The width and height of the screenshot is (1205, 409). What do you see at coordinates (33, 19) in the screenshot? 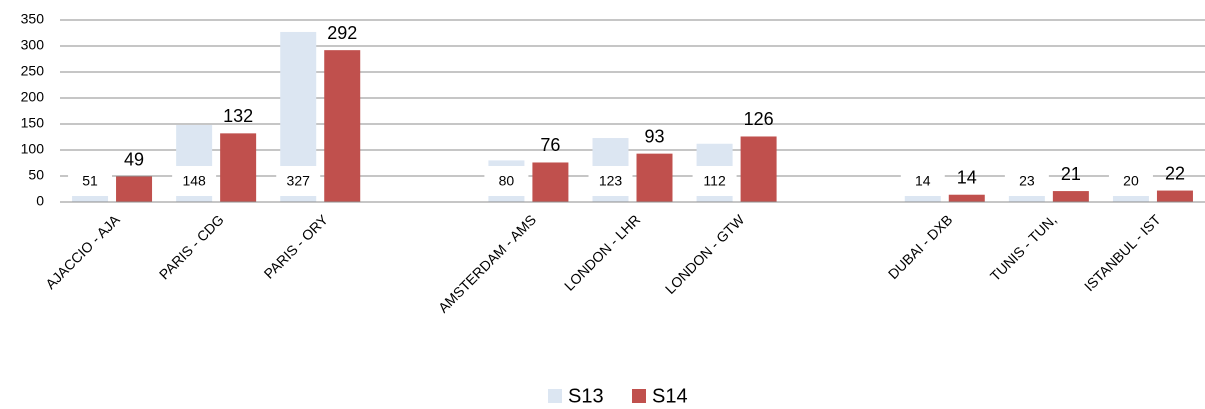
I see `y-tick-label: 350` at bounding box center [33, 19].